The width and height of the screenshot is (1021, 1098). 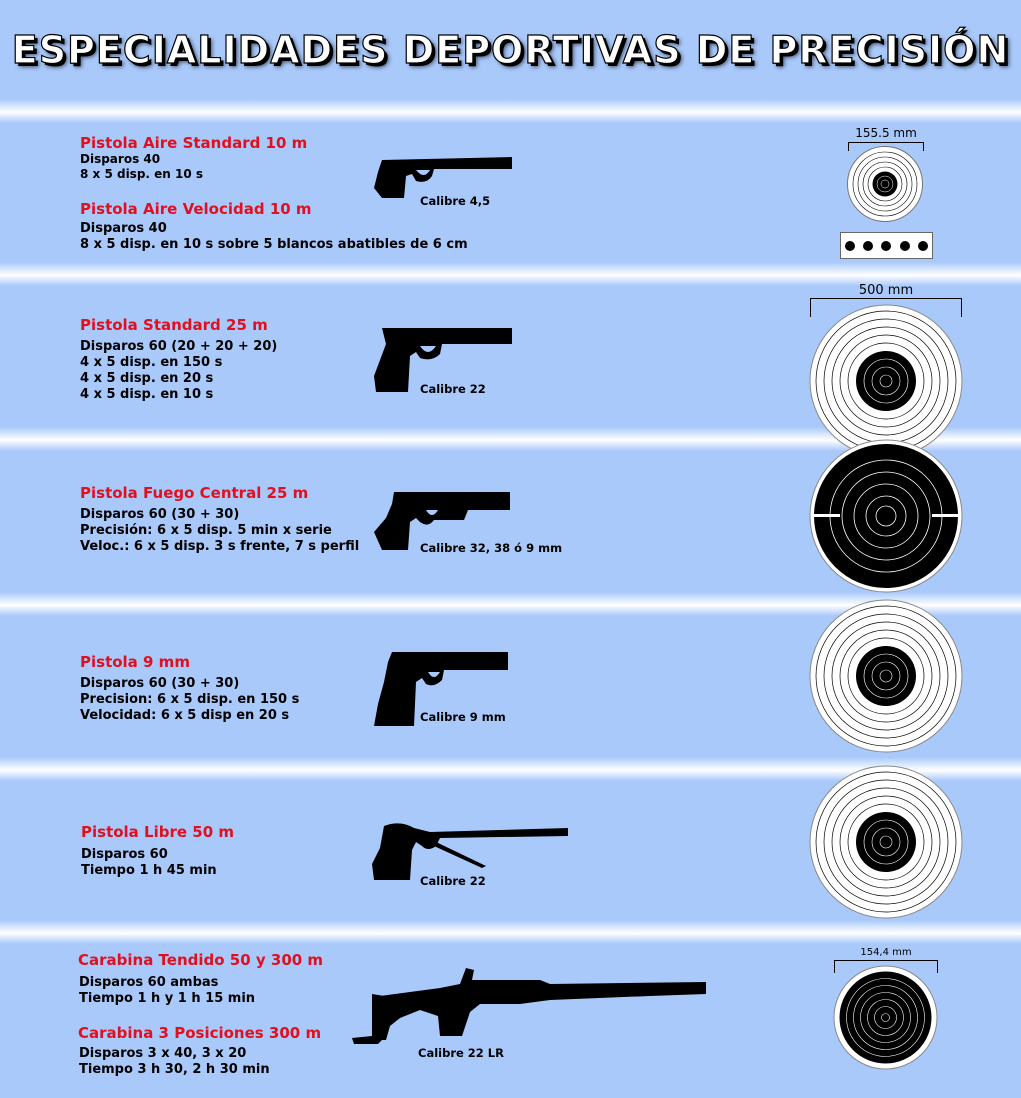 I want to click on event-detail: Velocidad: 6 x 5 disp en 20 s, so click(x=185, y=715).